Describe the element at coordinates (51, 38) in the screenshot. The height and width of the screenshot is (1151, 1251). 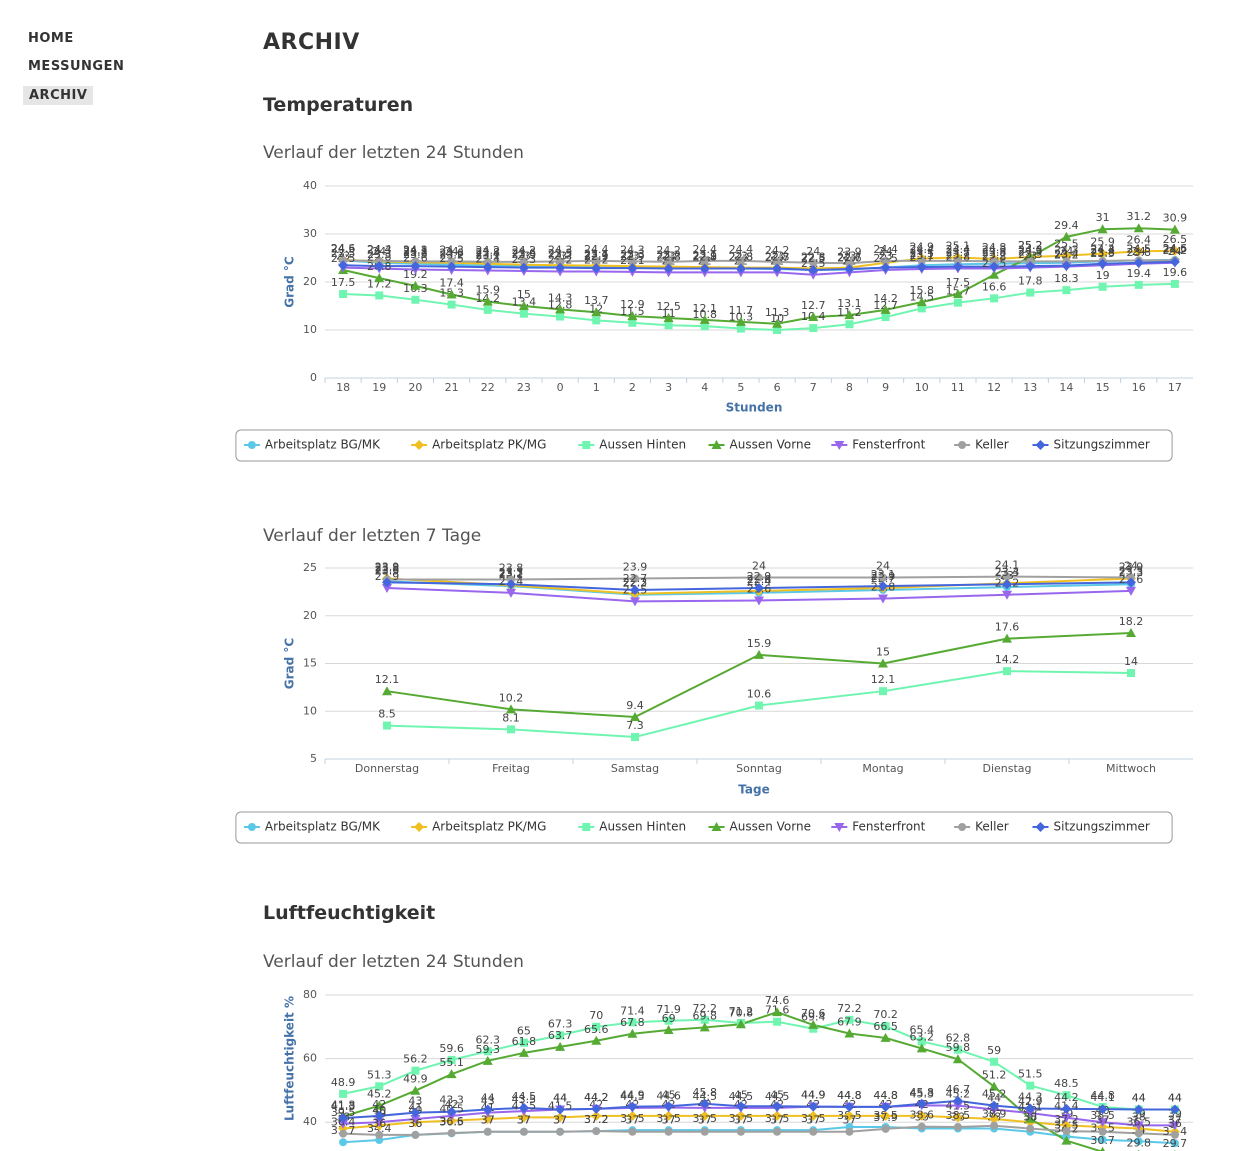
I see `nav-link: HOME` at that location.